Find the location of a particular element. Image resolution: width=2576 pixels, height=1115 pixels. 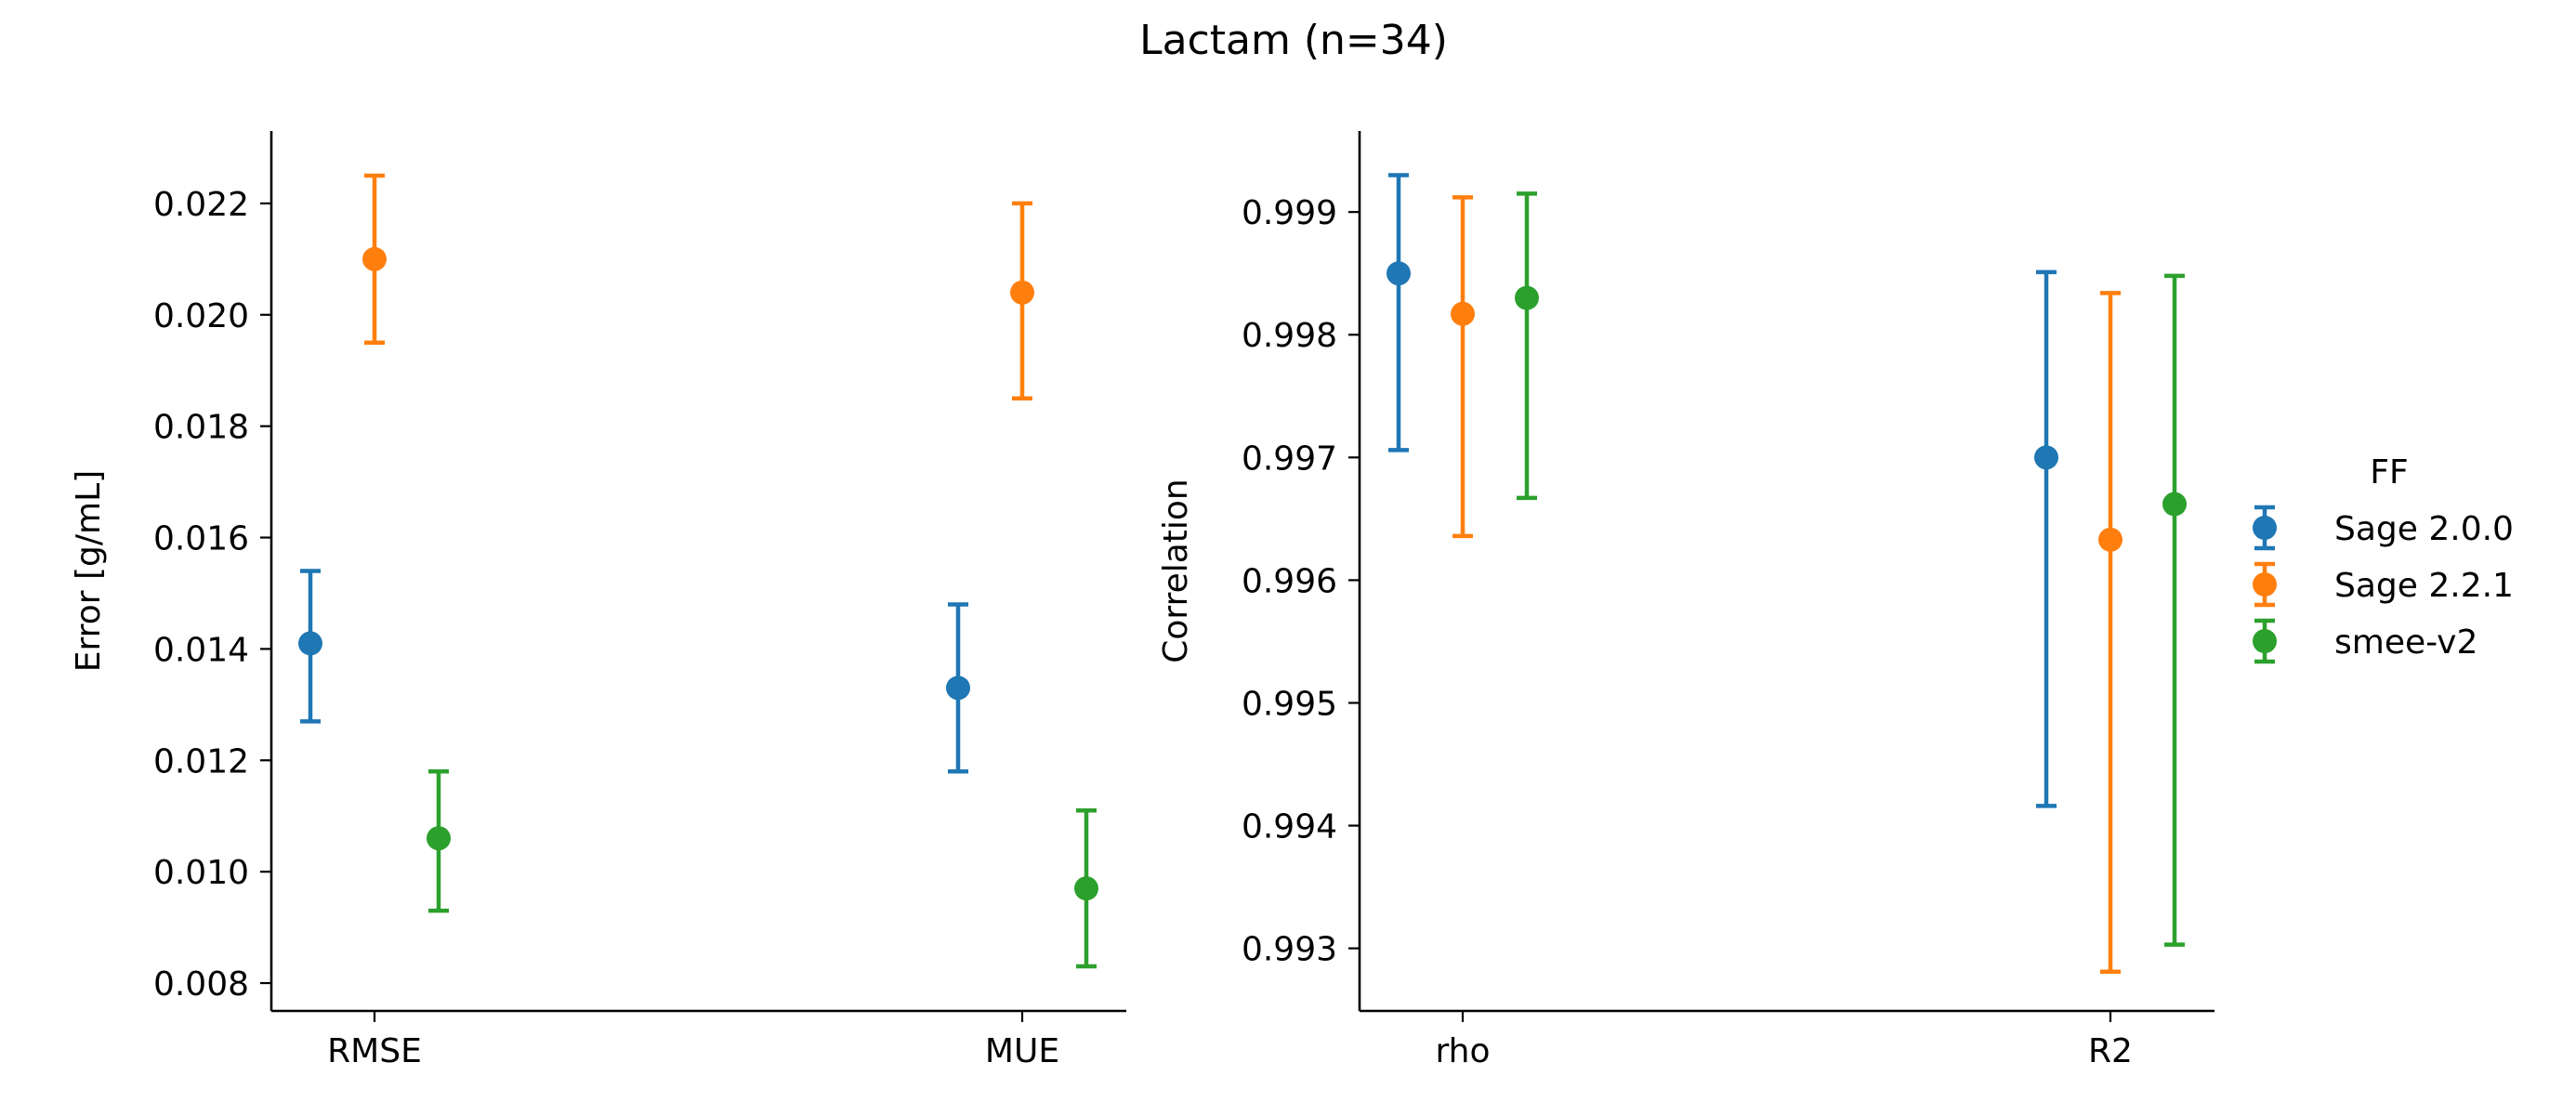

legend-entry-label: Sage 2.2.1 is located at coordinates (2424, 586).